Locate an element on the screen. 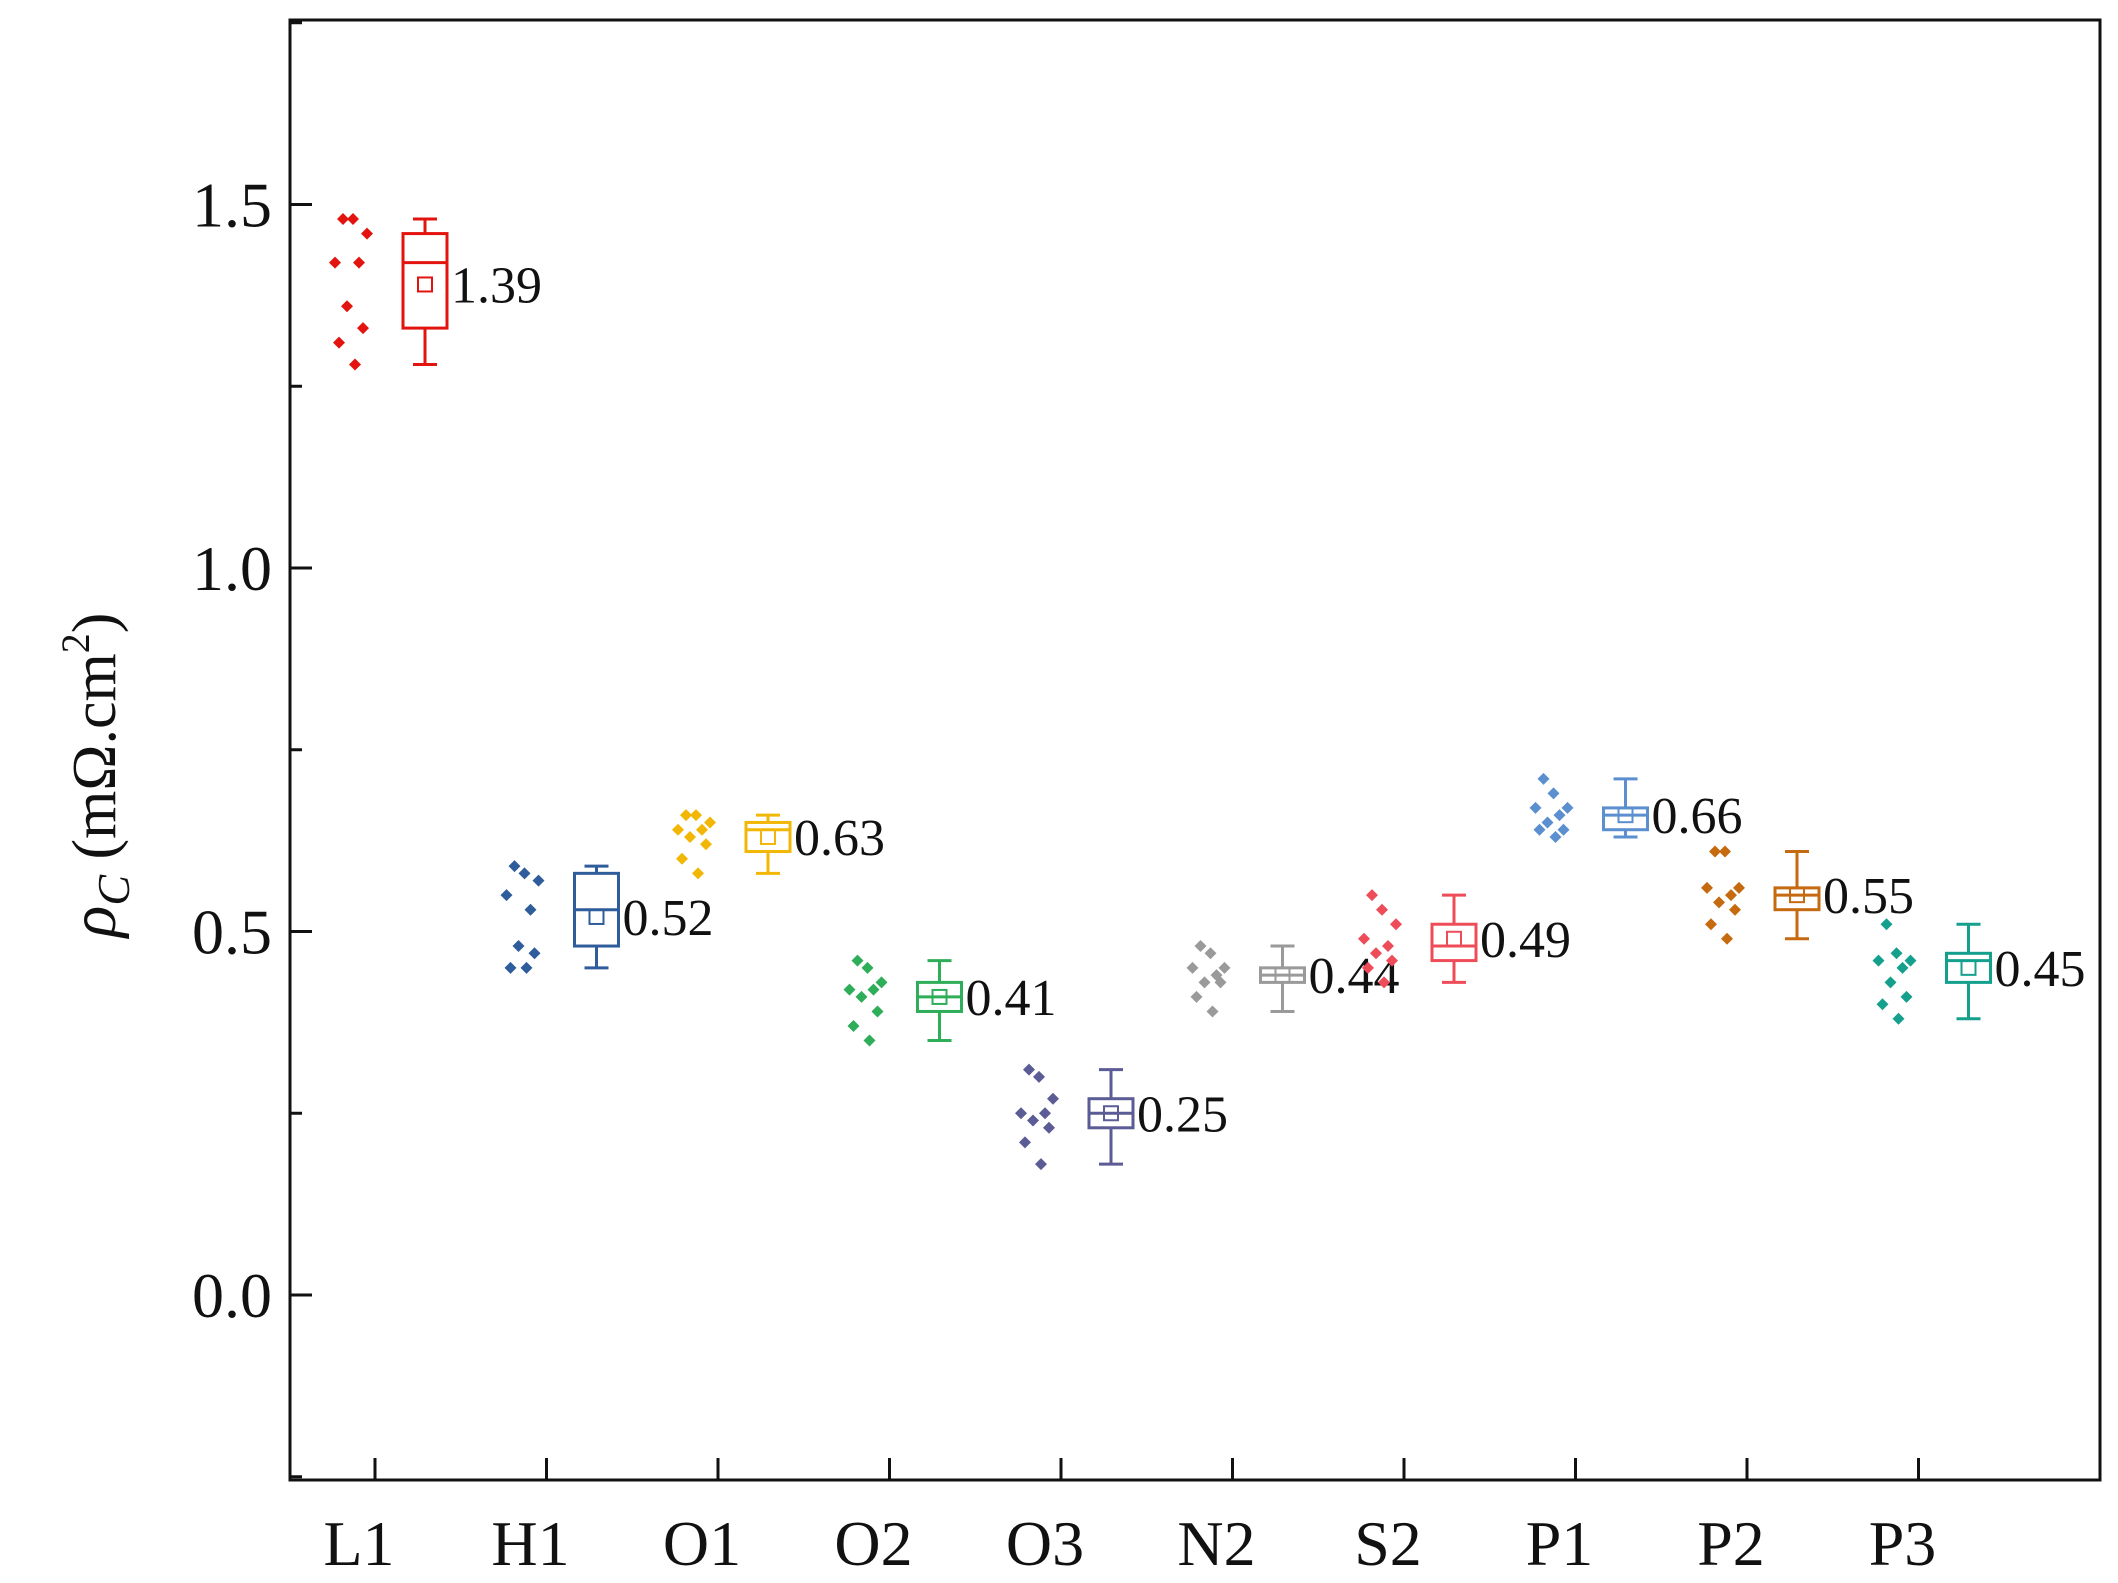  y-label-unit: (mΩ.cm is located at coordinates (95, 764).